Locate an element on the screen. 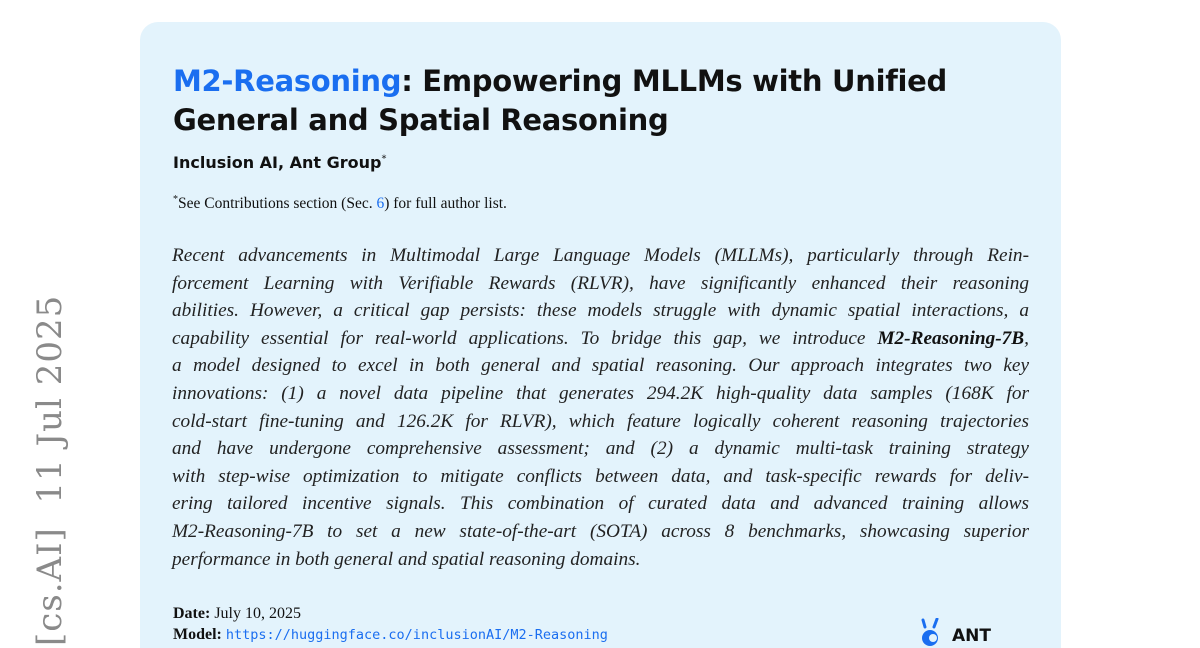  note-text: See Contributions section (Sec. is located at coordinates (277, 204).